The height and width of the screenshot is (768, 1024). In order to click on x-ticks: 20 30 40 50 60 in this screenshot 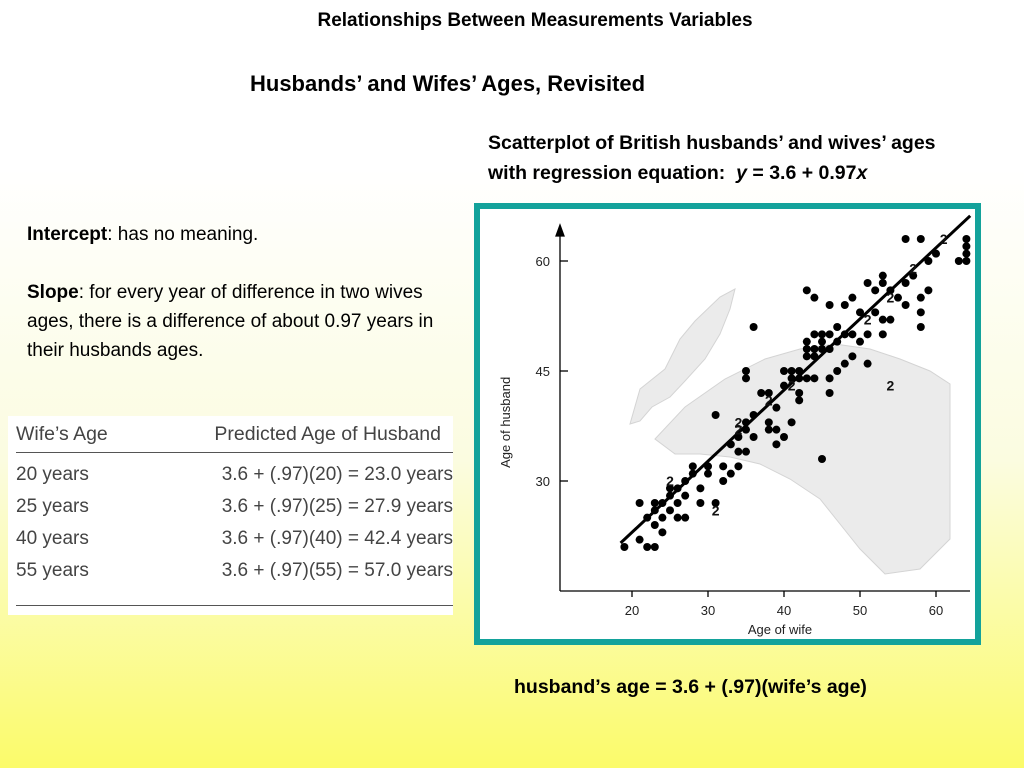, I will do `click(784, 604)`.